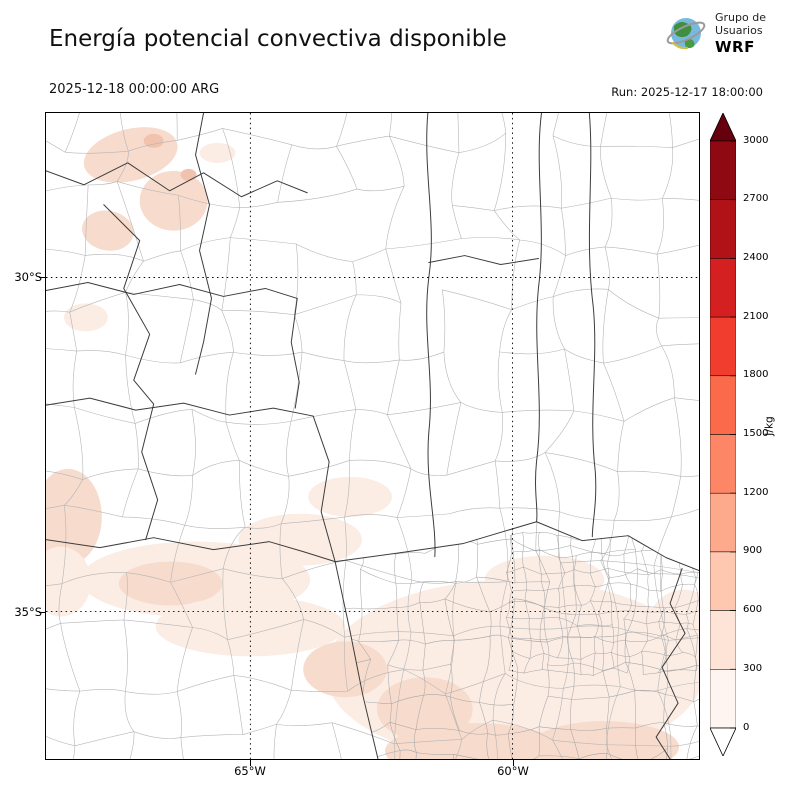 Image resolution: width=800 pixels, height=800 pixels. Describe the element at coordinates (746, 727) in the screenshot. I see `colorbar-tick-label: 0` at that location.